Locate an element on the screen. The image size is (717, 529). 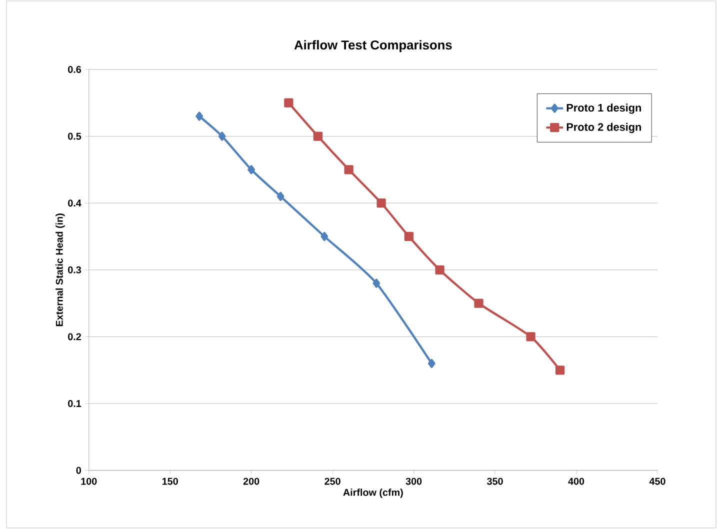
y-tick-label: 0.2 is located at coordinates (74, 336).